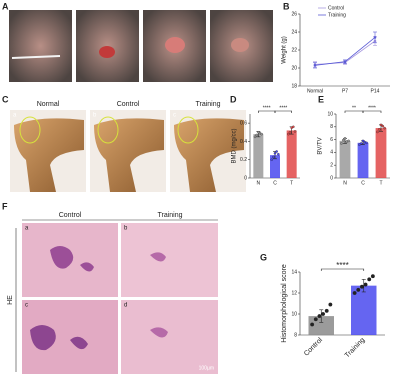 This screenshot has height=384, width=400. I want to click on image-title: Normal, so click(48, 104).